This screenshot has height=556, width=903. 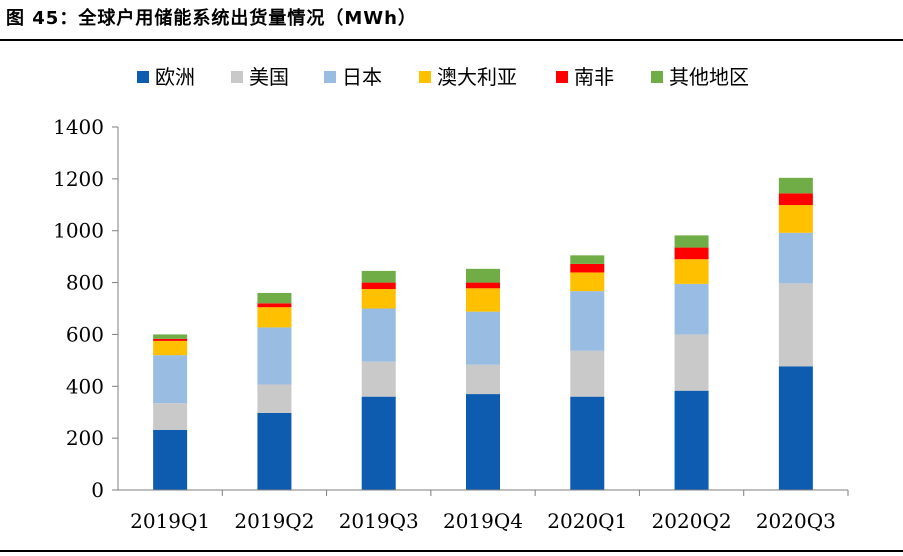 What do you see at coordinates (362, 77) in the screenshot?
I see `legend-label-2: 日本` at bounding box center [362, 77].